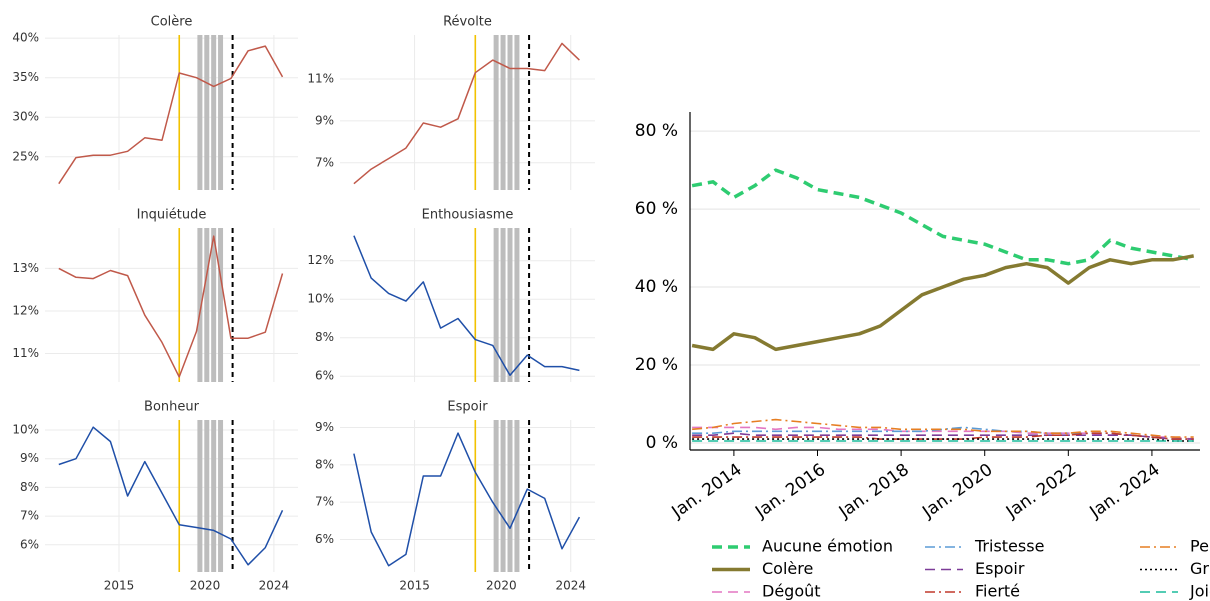  What do you see at coordinates (172, 215) in the screenshot?
I see `panel-title: Inquiétude` at bounding box center [172, 215].